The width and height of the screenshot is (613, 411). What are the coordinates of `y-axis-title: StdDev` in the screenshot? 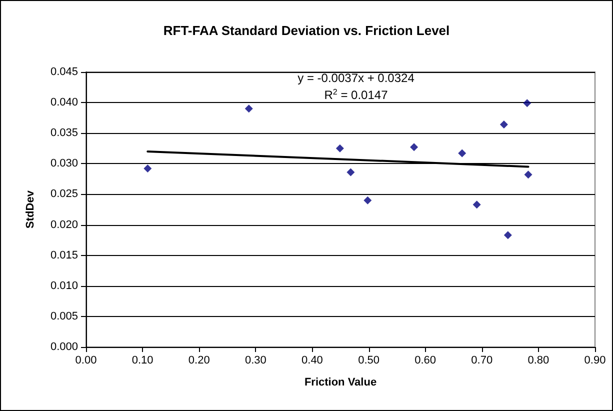 It's located at (30, 209).